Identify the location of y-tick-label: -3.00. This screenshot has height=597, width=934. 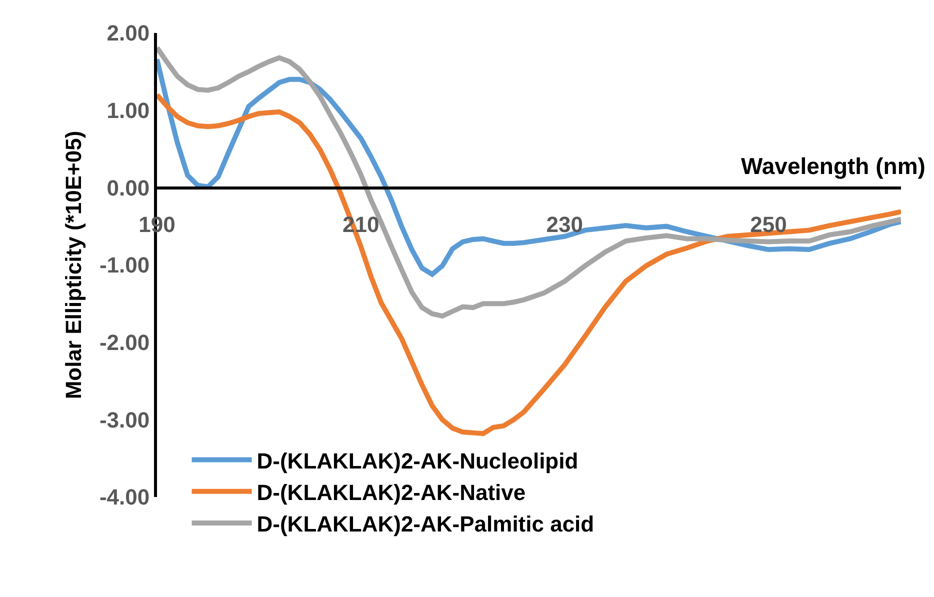
(124, 419).